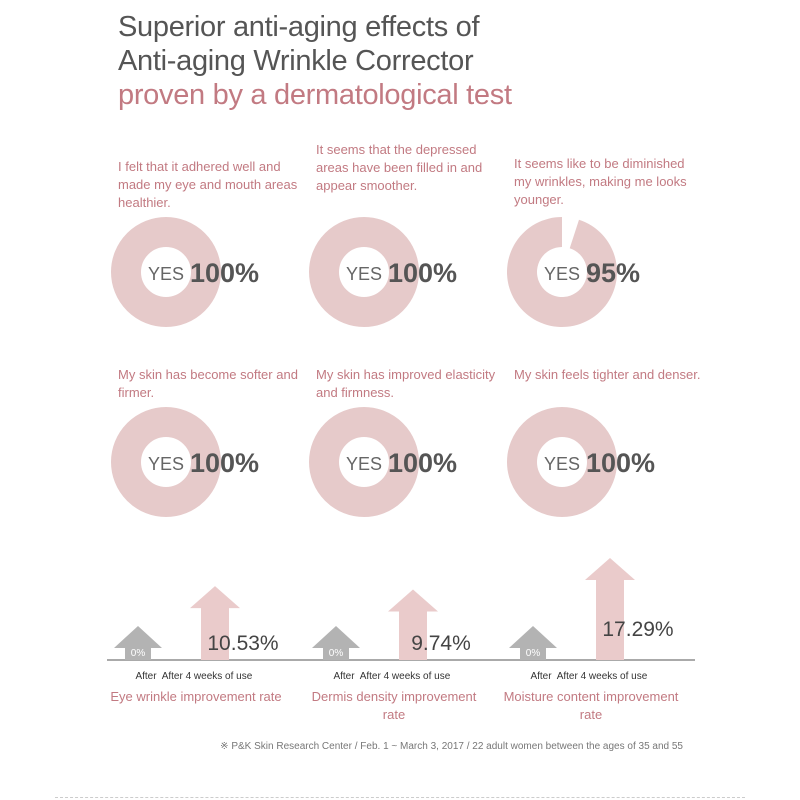 The image size is (800, 800). Describe the element at coordinates (400, 797) in the screenshot. I see `dotted-divider` at that location.